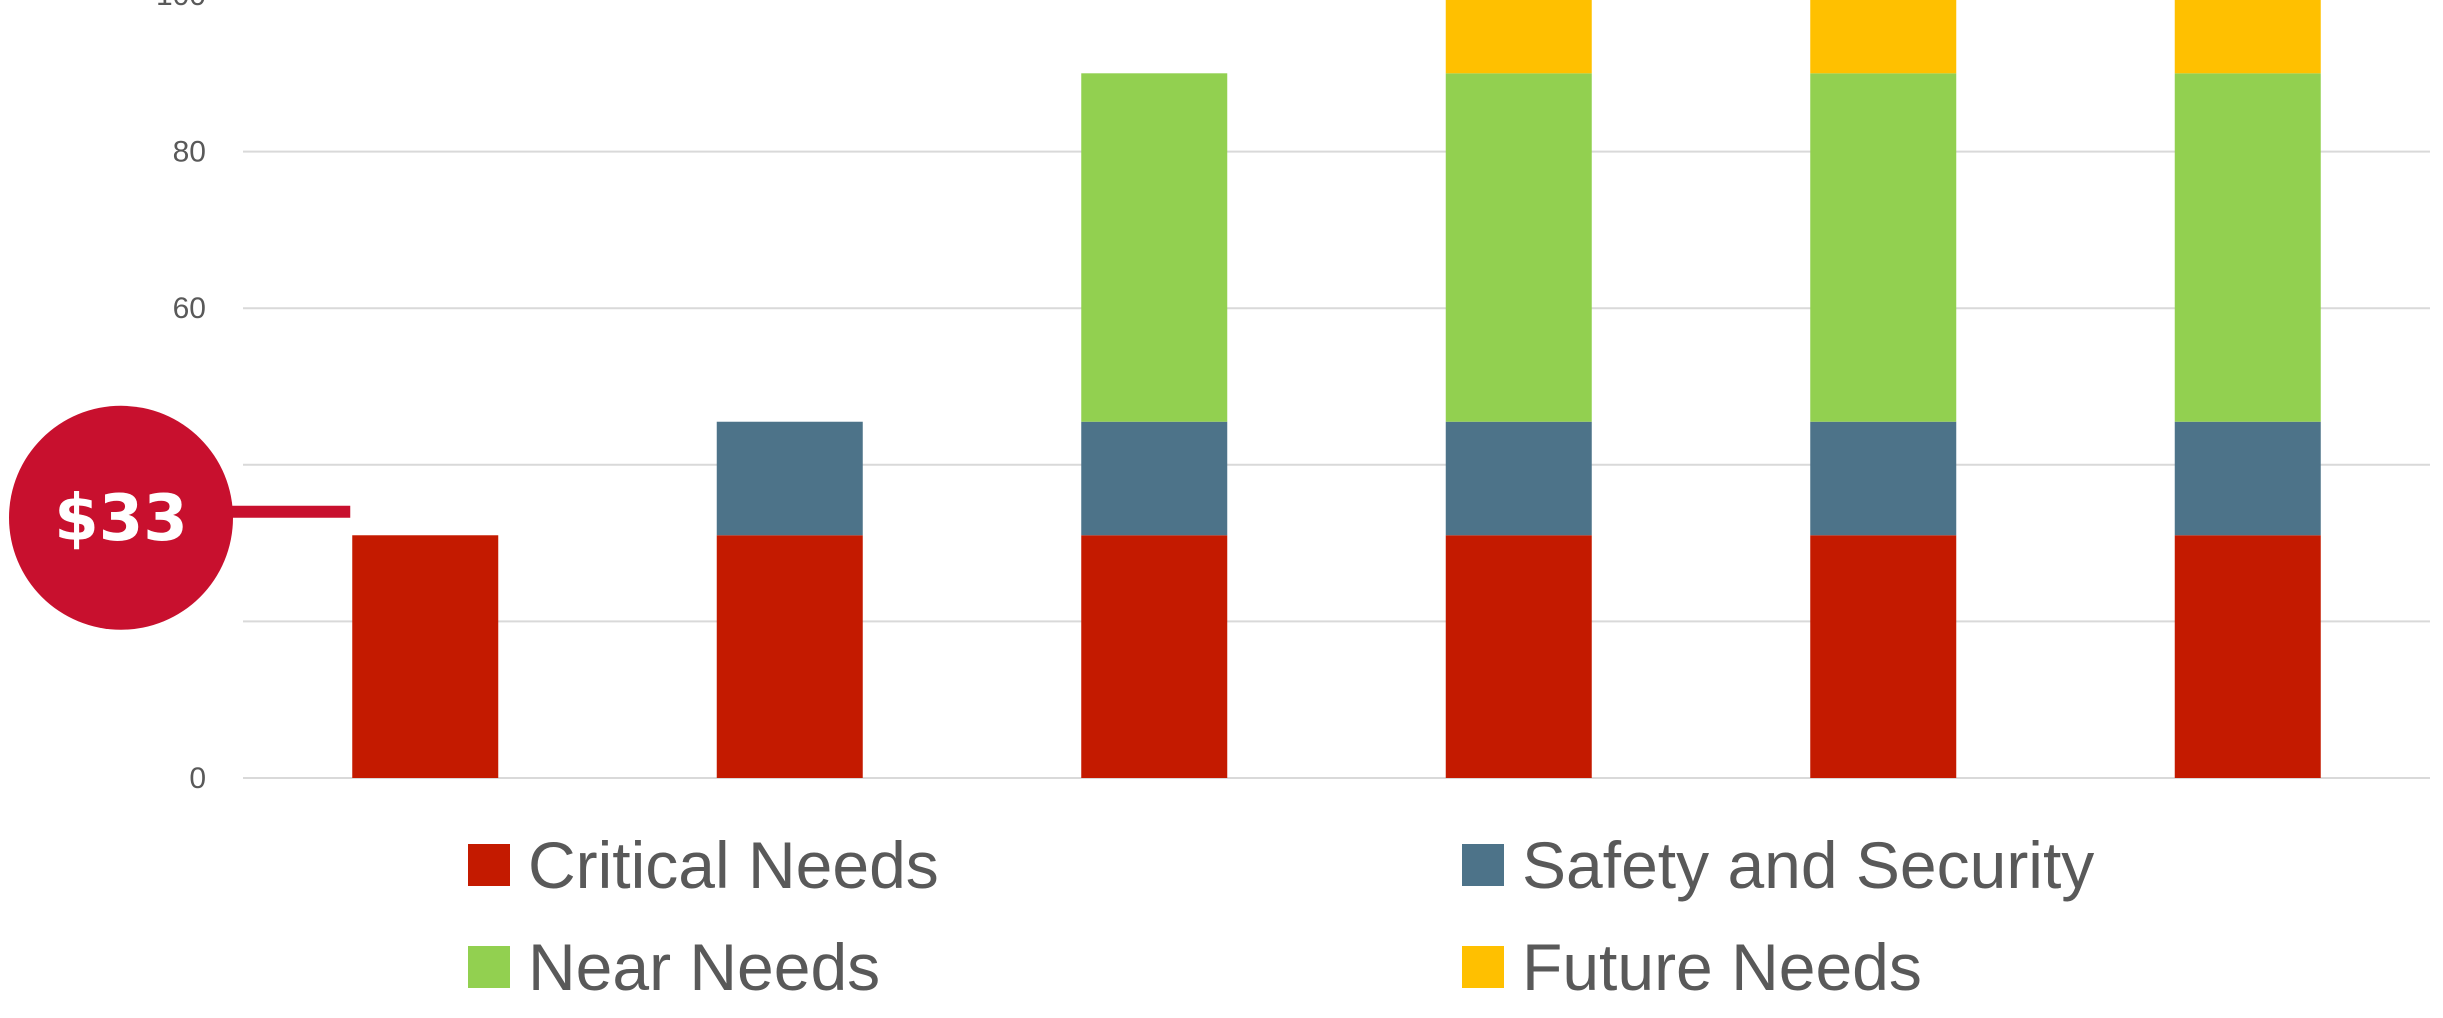  What do you see at coordinates (197, 778) in the screenshot?
I see `y-tick-label: 0` at bounding box center [197, 778].